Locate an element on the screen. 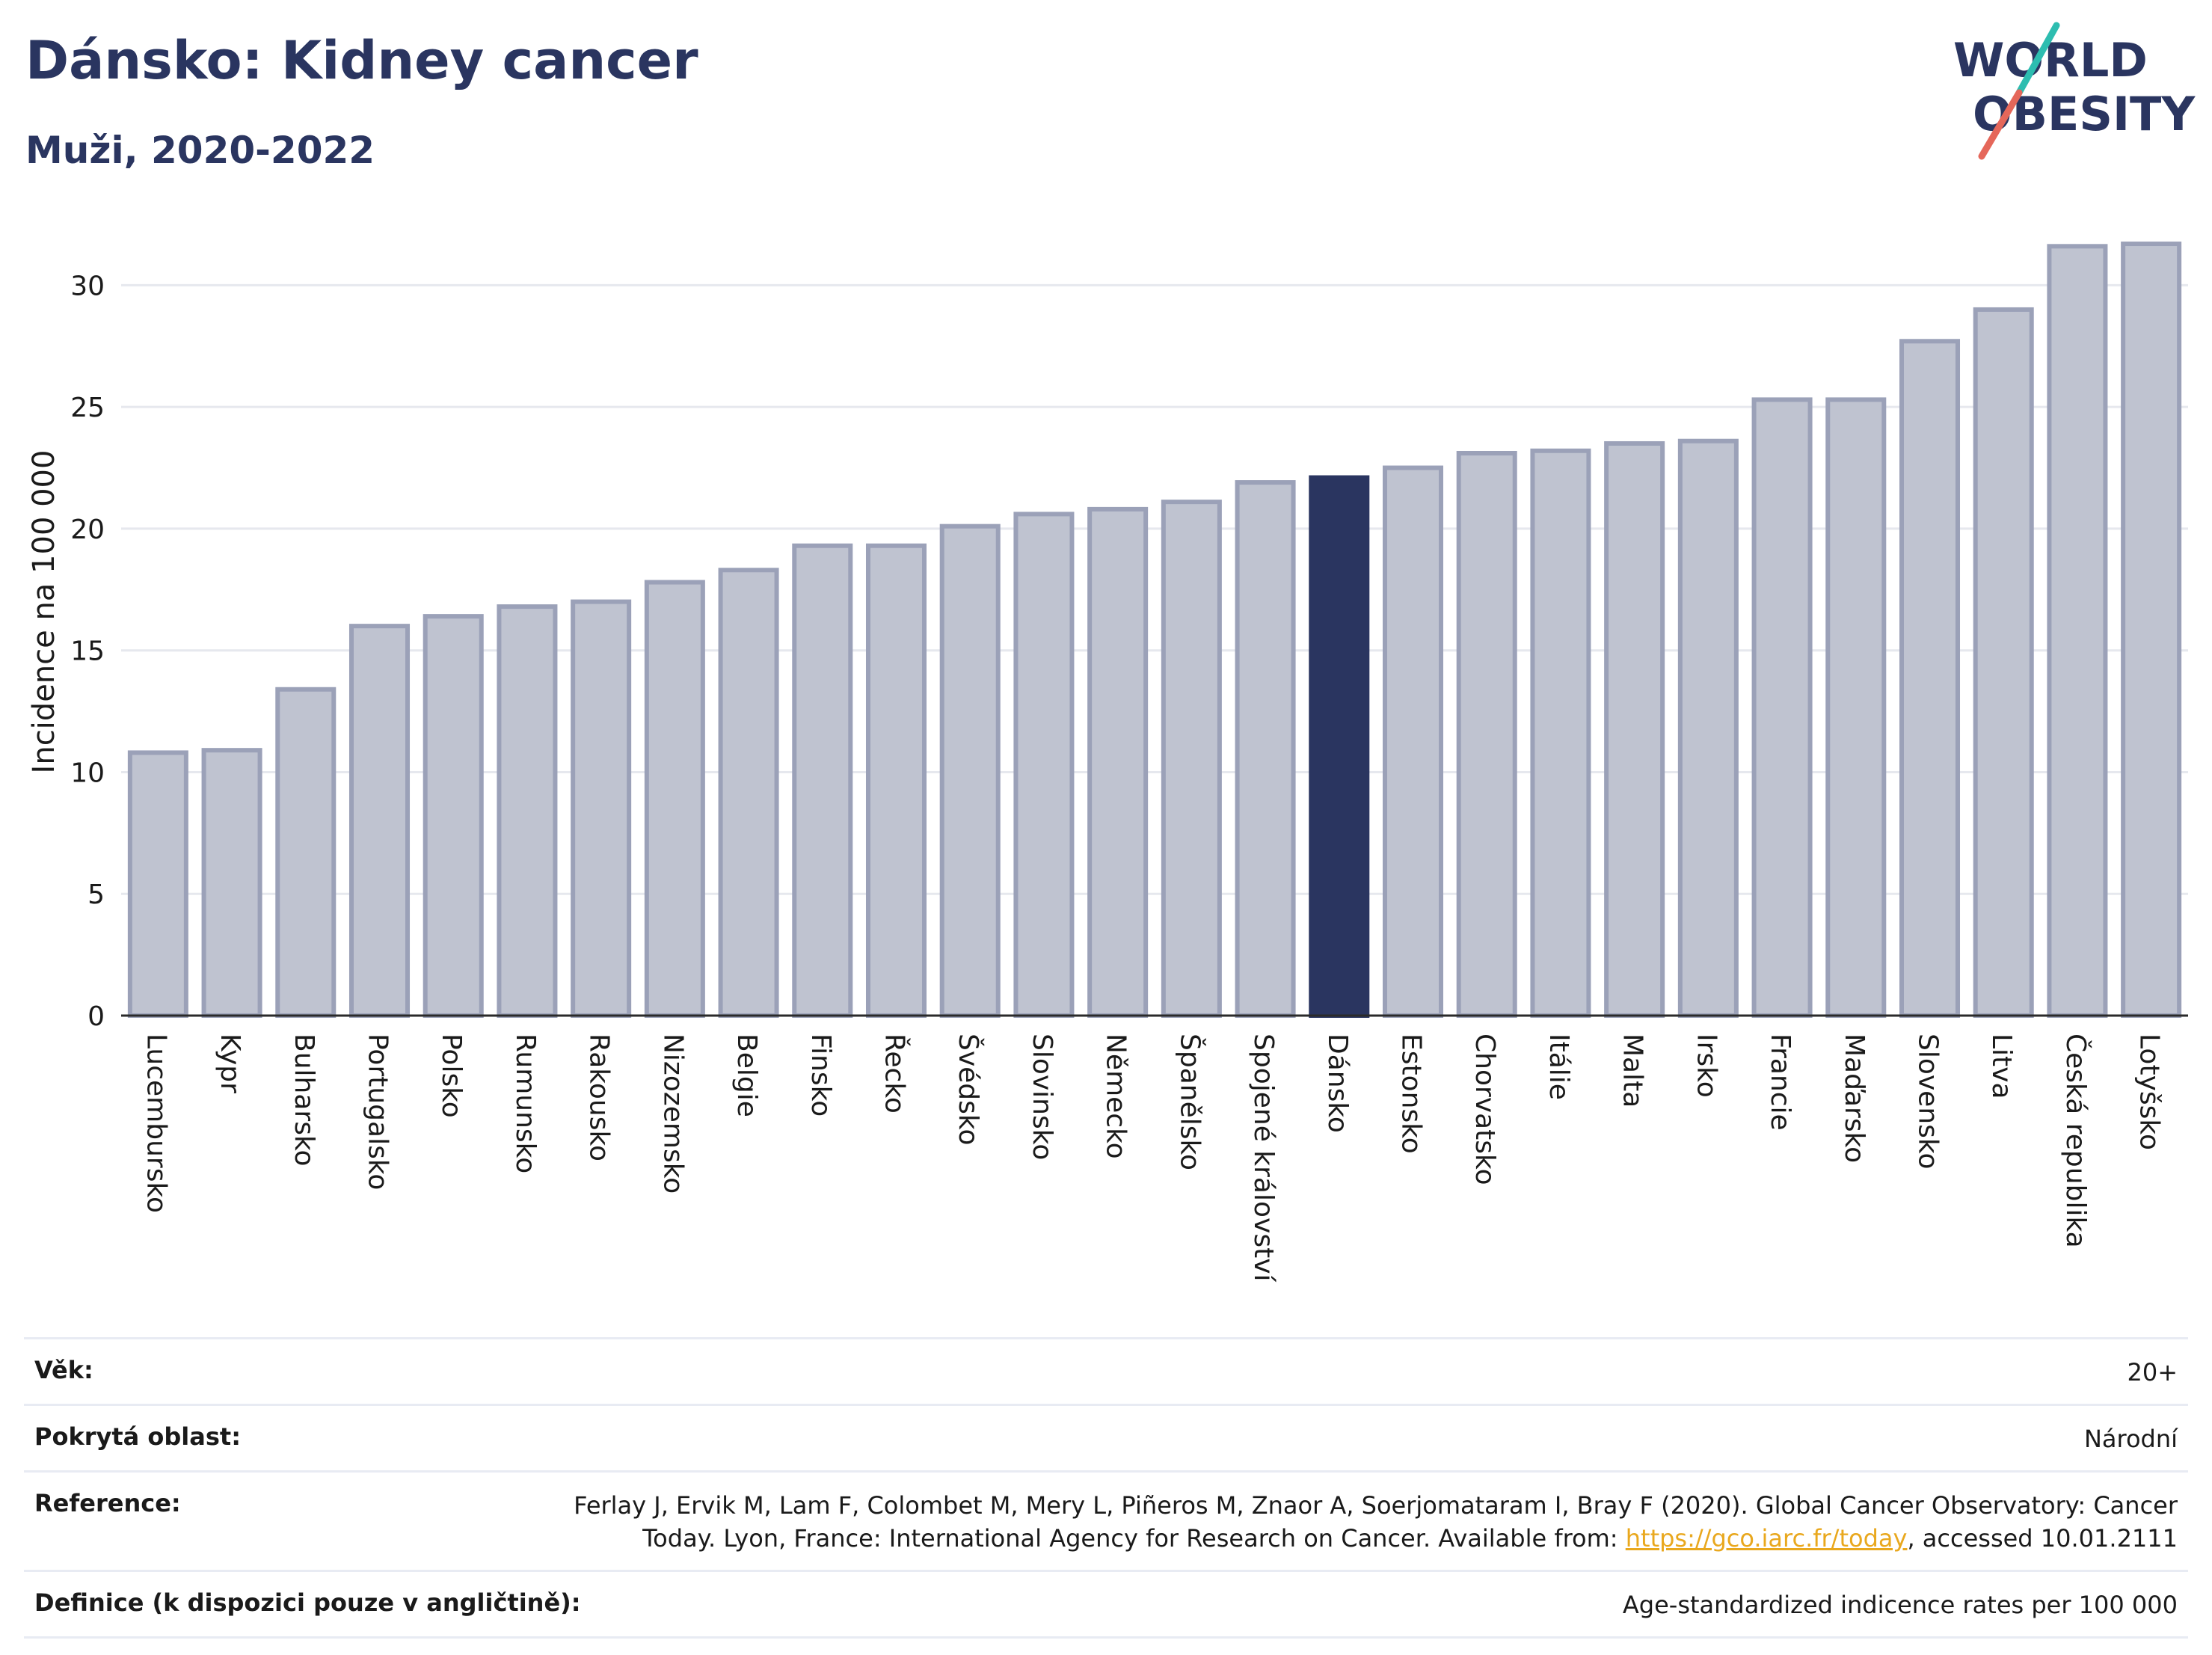 This screenshot has width=2212, height=1655. x-tick-label: Litva is located at coordinates (2001, 1066).